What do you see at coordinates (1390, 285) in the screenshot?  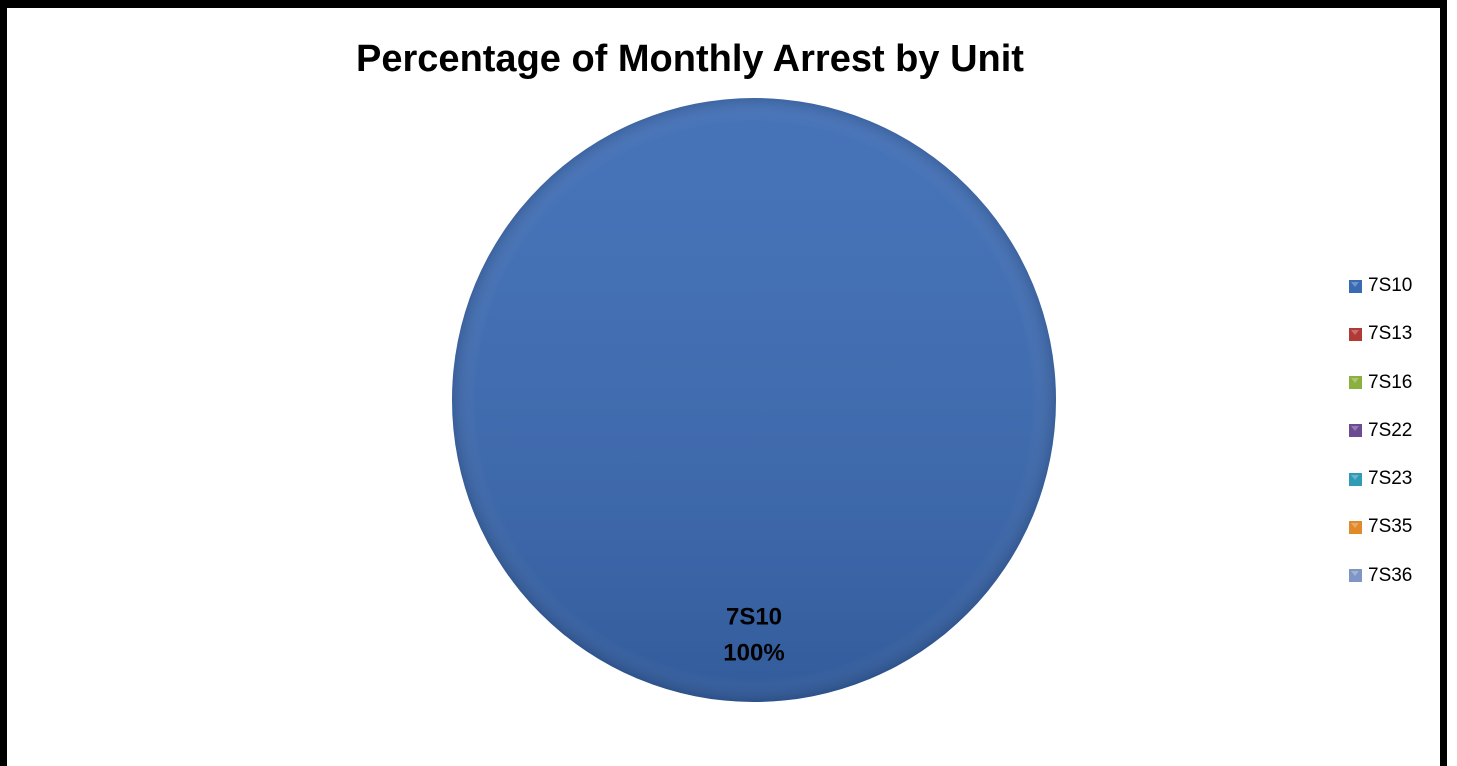 I see `legend-label: 7S10` at bounding box center [1390, 285].